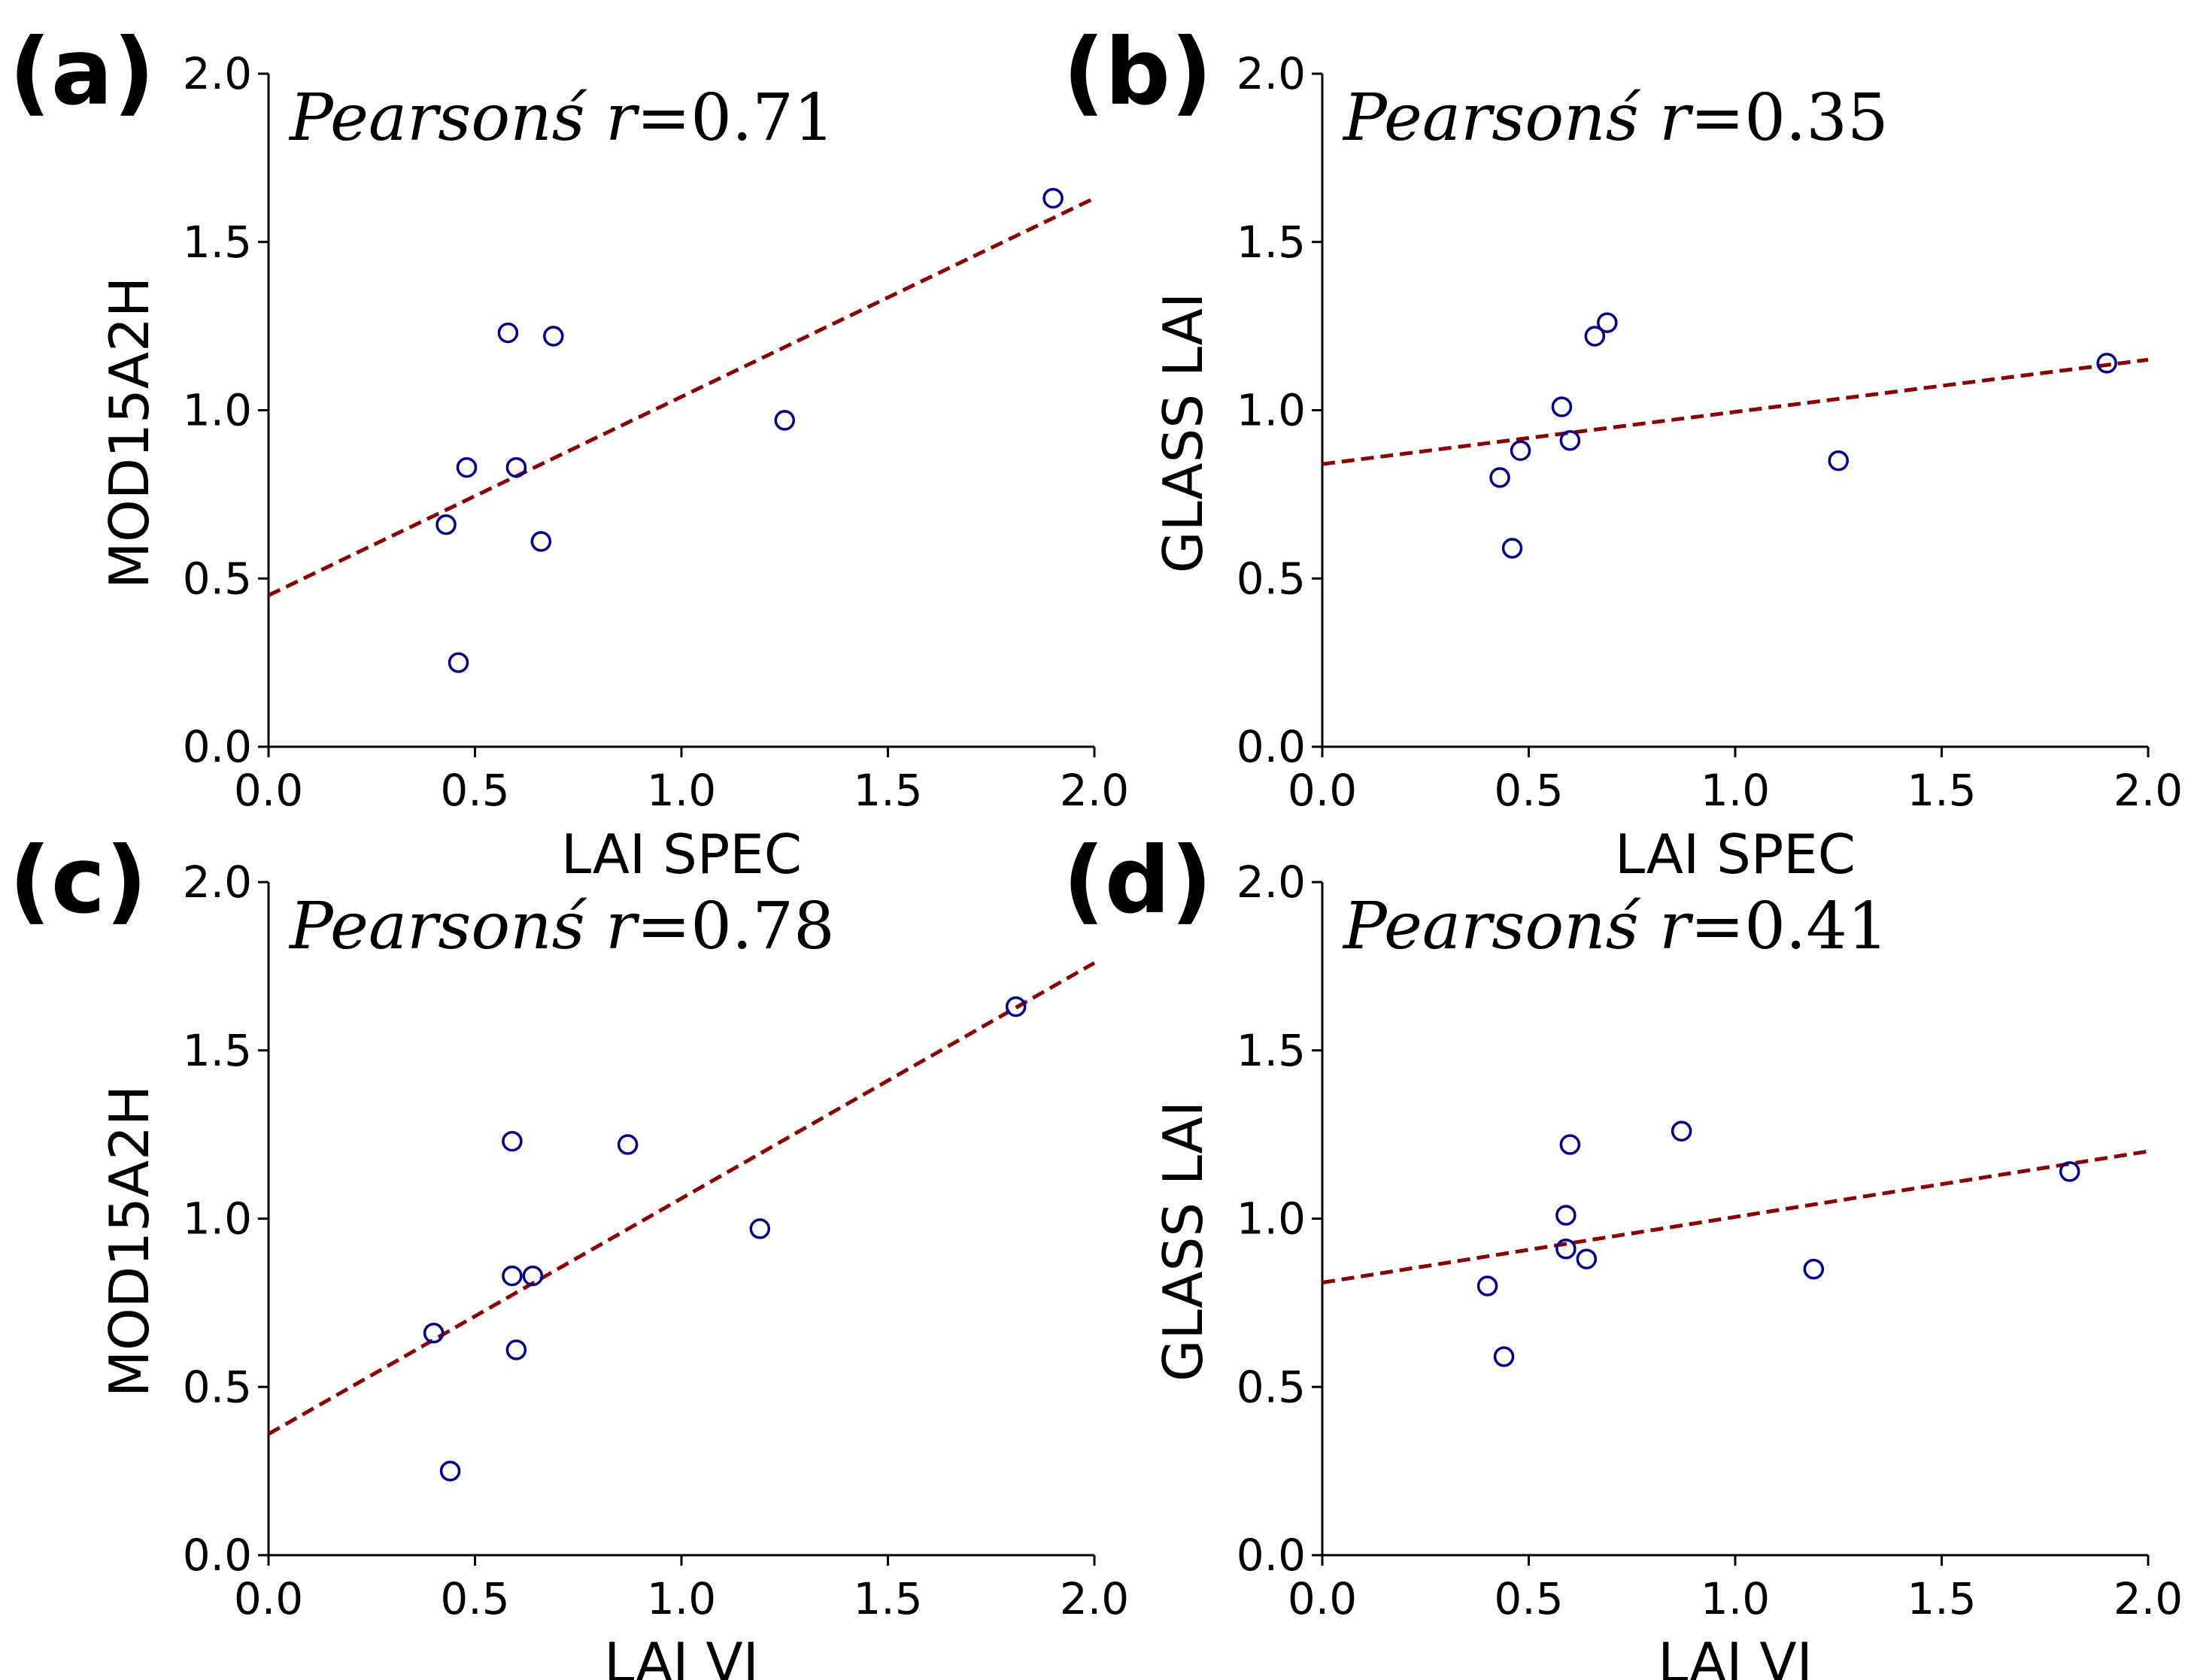  Describe the element at coordinates (1735, 1655) in the screenshot. I see `x-axis-label: LAI VI` at that location.